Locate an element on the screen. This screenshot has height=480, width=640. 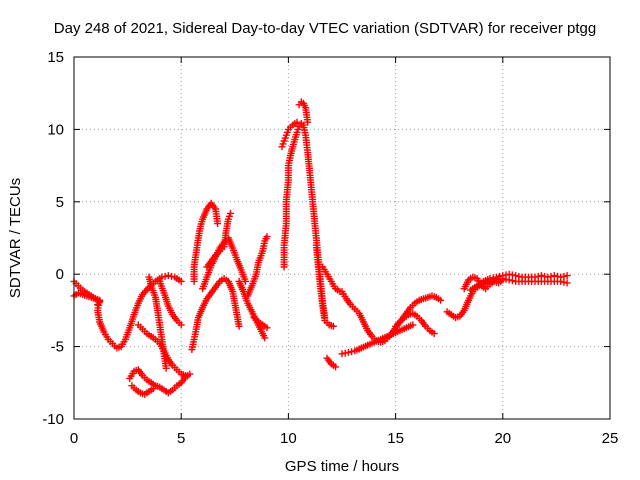
y-tick-label: 15 is located at coordinates (55, 57).